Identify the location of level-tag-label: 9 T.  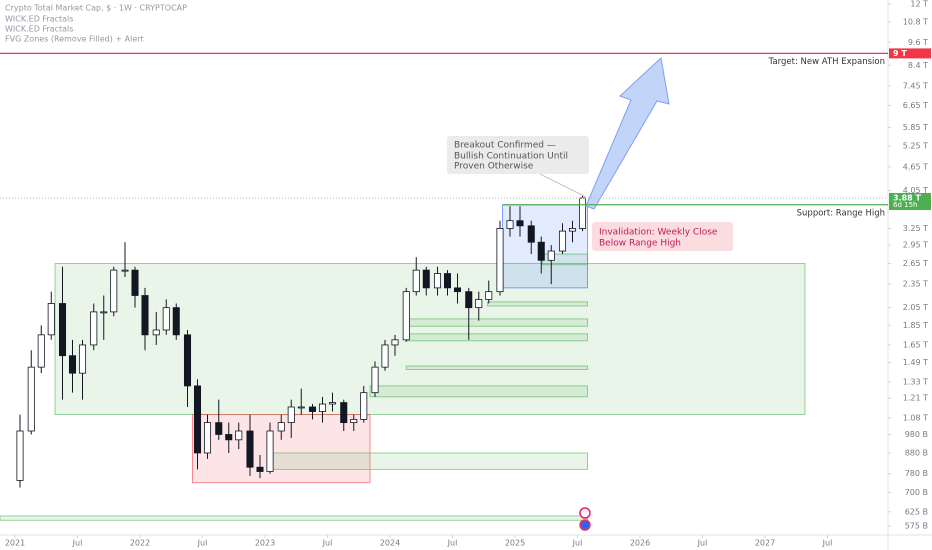
(900, 53).